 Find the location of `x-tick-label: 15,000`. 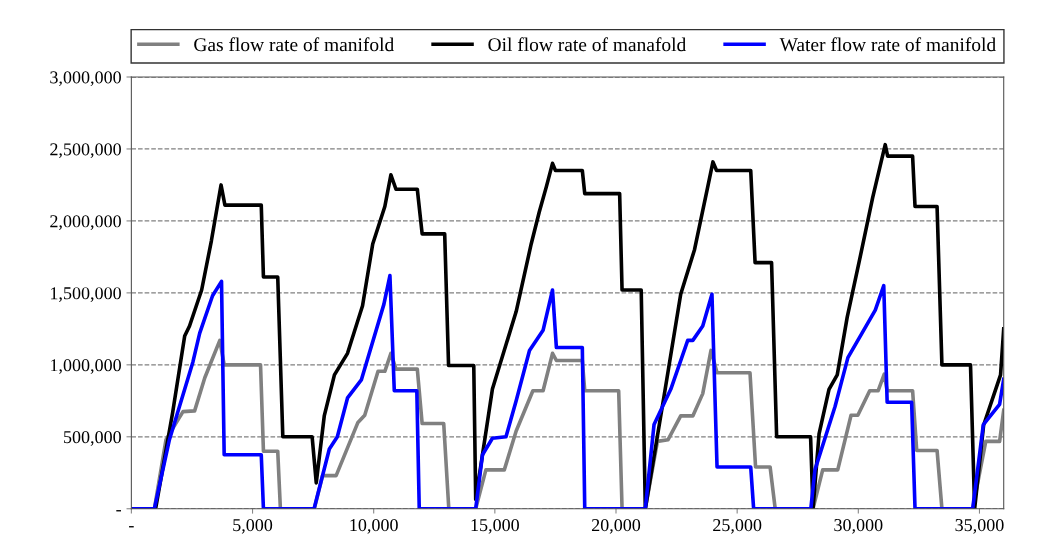

x-tick-label: 15,000 is located at coordinates (495, 526).